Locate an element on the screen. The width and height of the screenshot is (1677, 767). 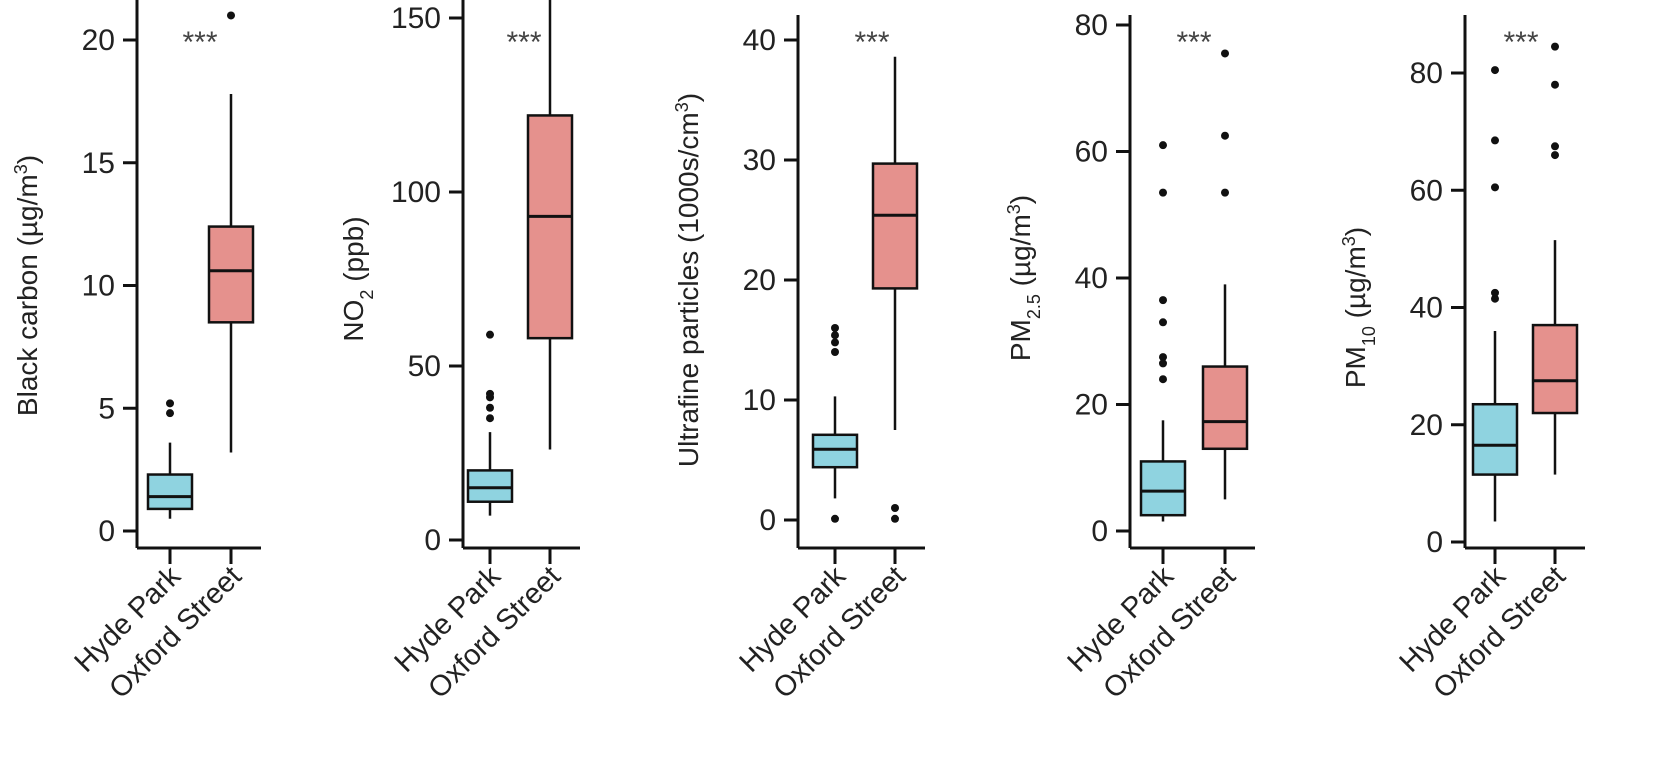
y-tick-label: 5 is located at coordinates (106, 408).